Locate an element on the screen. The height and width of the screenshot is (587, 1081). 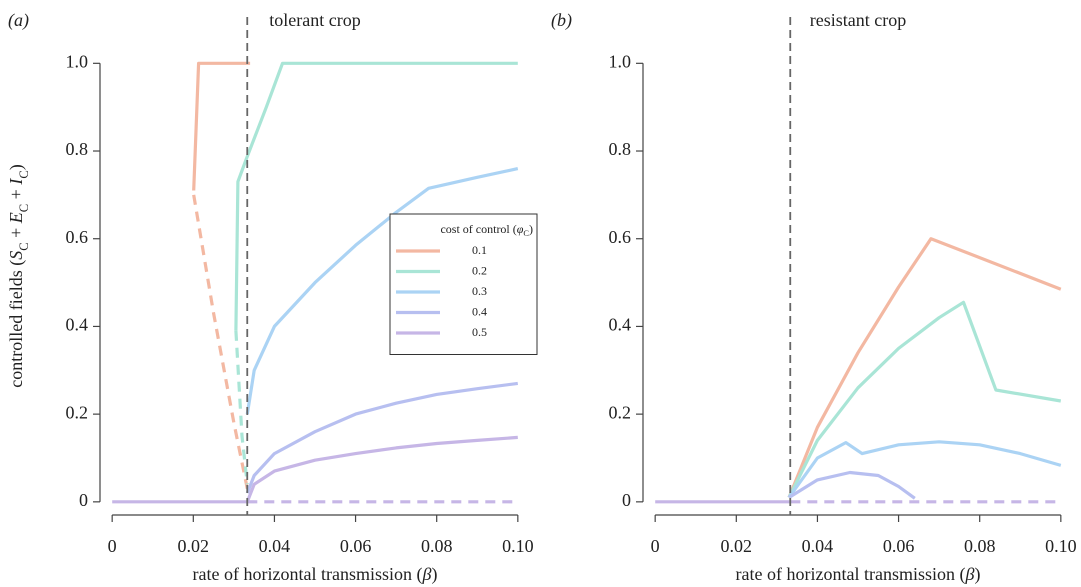
panel-label: (b) is located at coordinates (561, 20).